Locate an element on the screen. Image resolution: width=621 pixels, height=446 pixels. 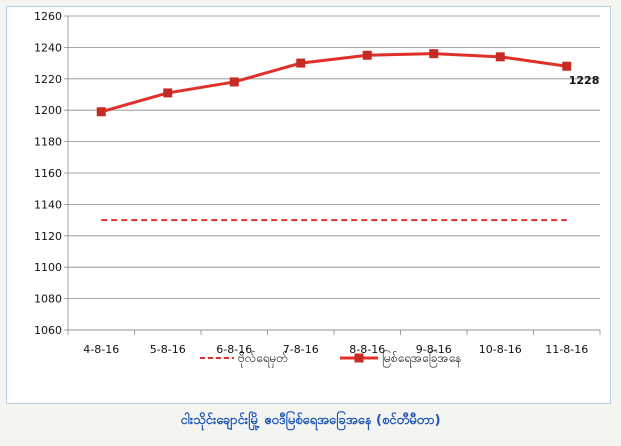
x-tick-label: 9-8-16 is located at coordinates (434, 349).